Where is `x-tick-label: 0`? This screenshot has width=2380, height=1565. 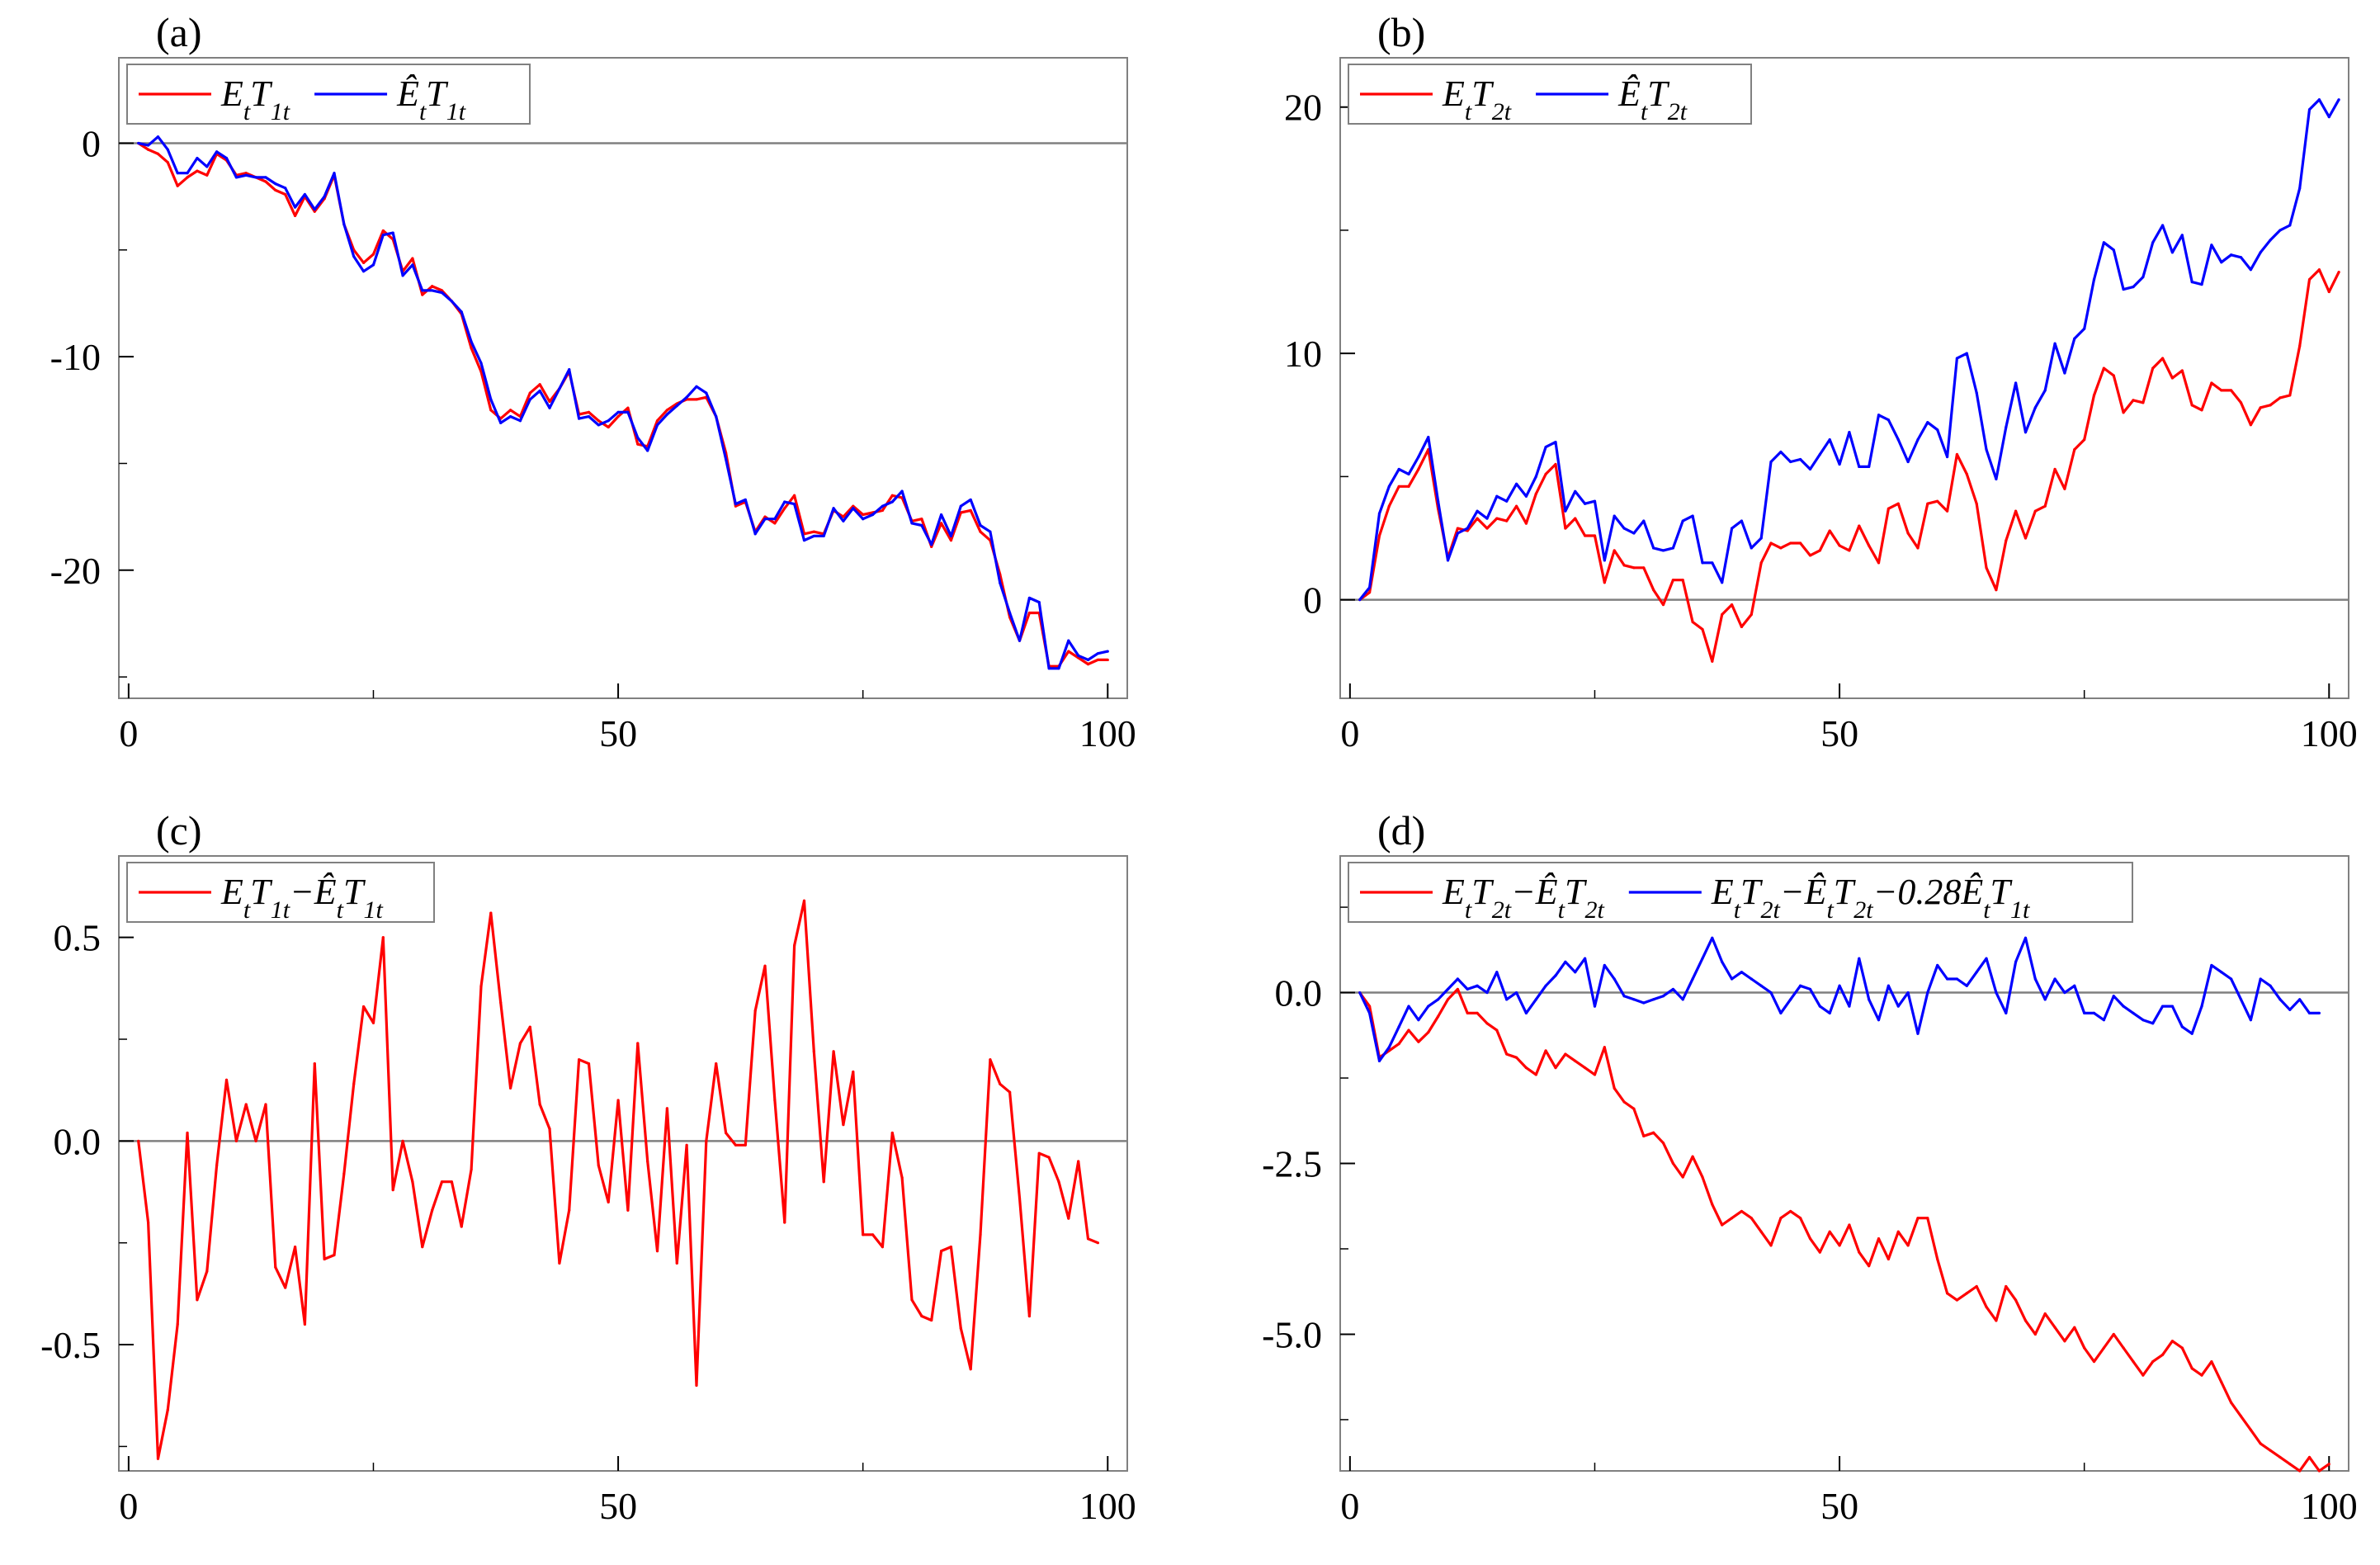
x-tick-label: 0 is located at coordinates (128, 733).